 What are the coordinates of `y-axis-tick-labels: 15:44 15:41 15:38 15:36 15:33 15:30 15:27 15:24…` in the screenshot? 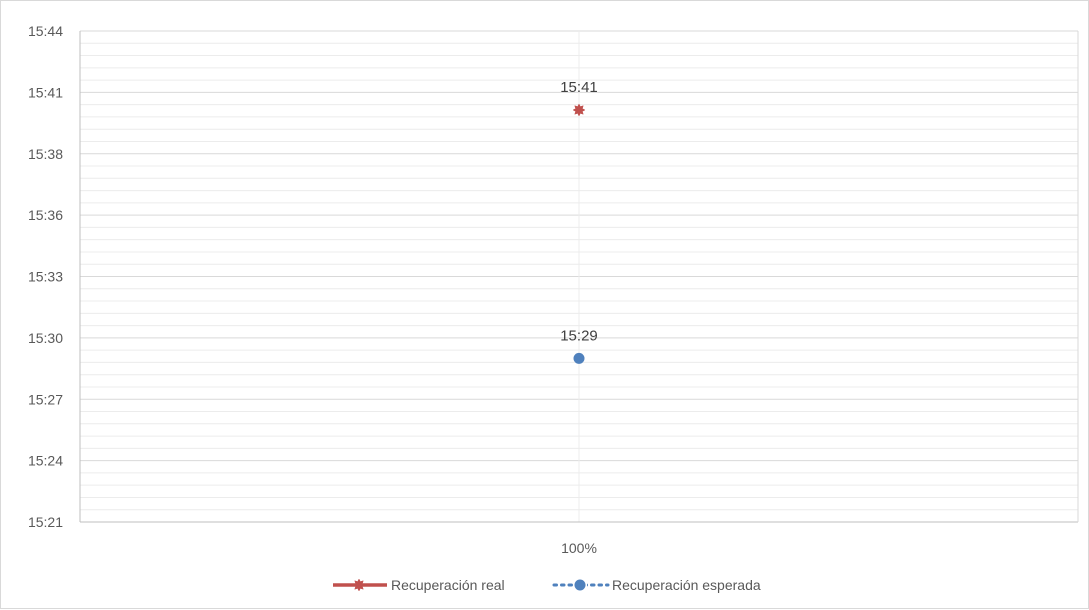 It's located at (45, 276).